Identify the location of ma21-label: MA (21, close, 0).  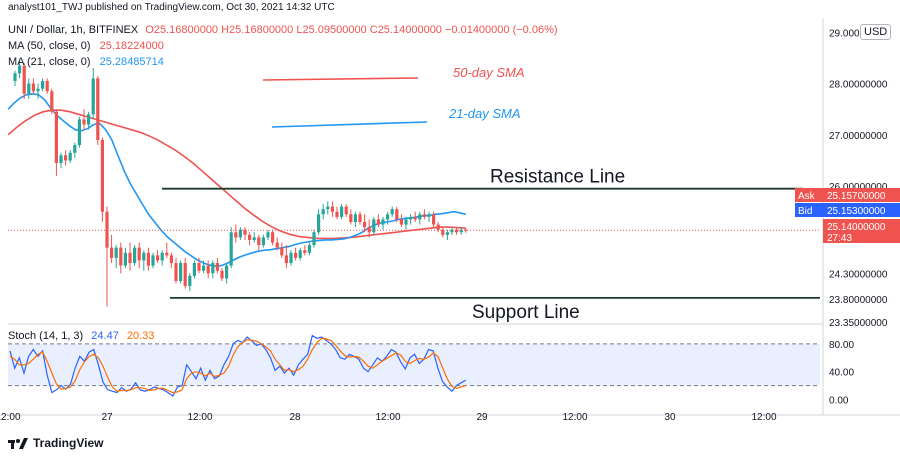
(49, 62).